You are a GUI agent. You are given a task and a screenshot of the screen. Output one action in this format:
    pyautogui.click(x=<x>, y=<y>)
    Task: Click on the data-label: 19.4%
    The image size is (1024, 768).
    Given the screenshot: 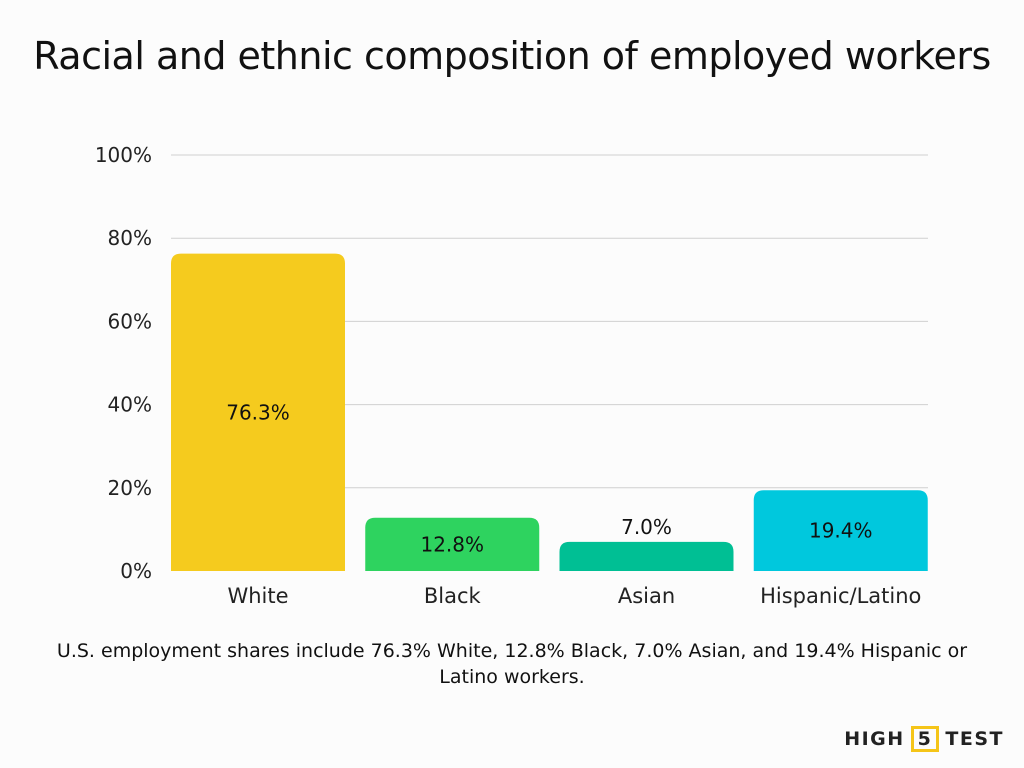 What is the action you would take?
    pyautogui.click(x=841, y=531)
    